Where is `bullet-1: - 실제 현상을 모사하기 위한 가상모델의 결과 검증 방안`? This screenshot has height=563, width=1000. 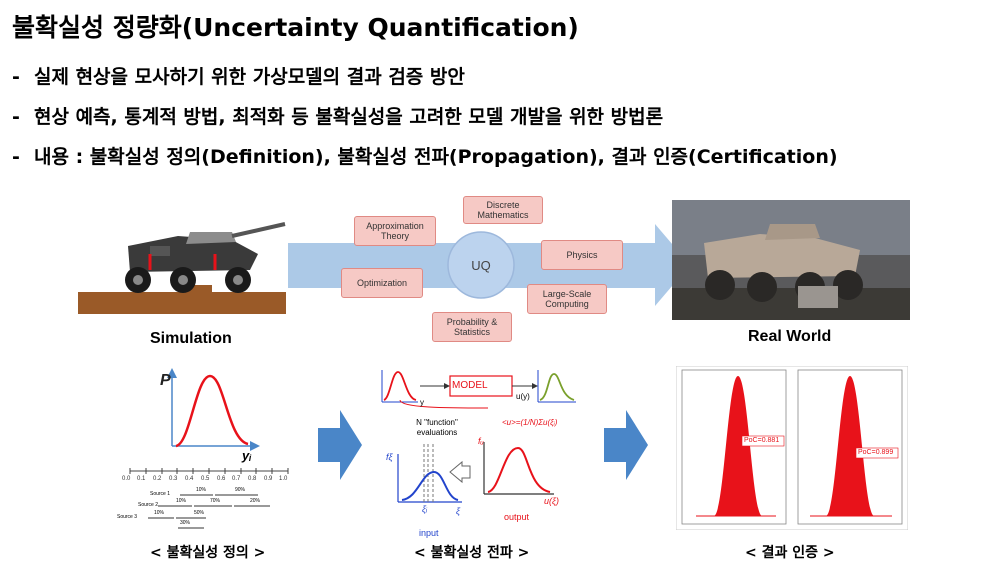 bullet-1: - 실제 현상을 모사하기 위한 가상모델의 결과 검증 방안 is located at coordinates (238, 77).